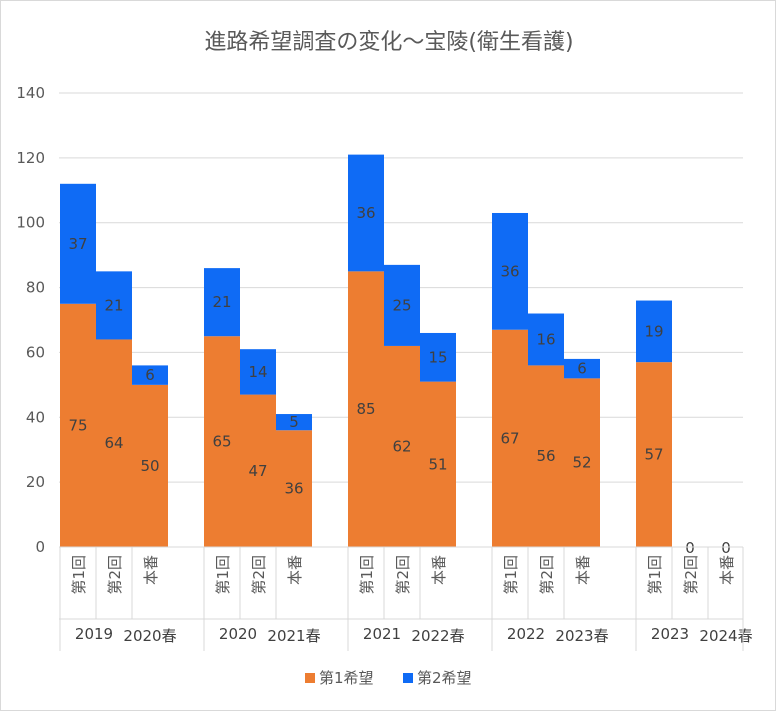 Image resolution: width=776 pixels, height=714 pixels. I want to click on data-label-series1: 56, so click(545, 456).